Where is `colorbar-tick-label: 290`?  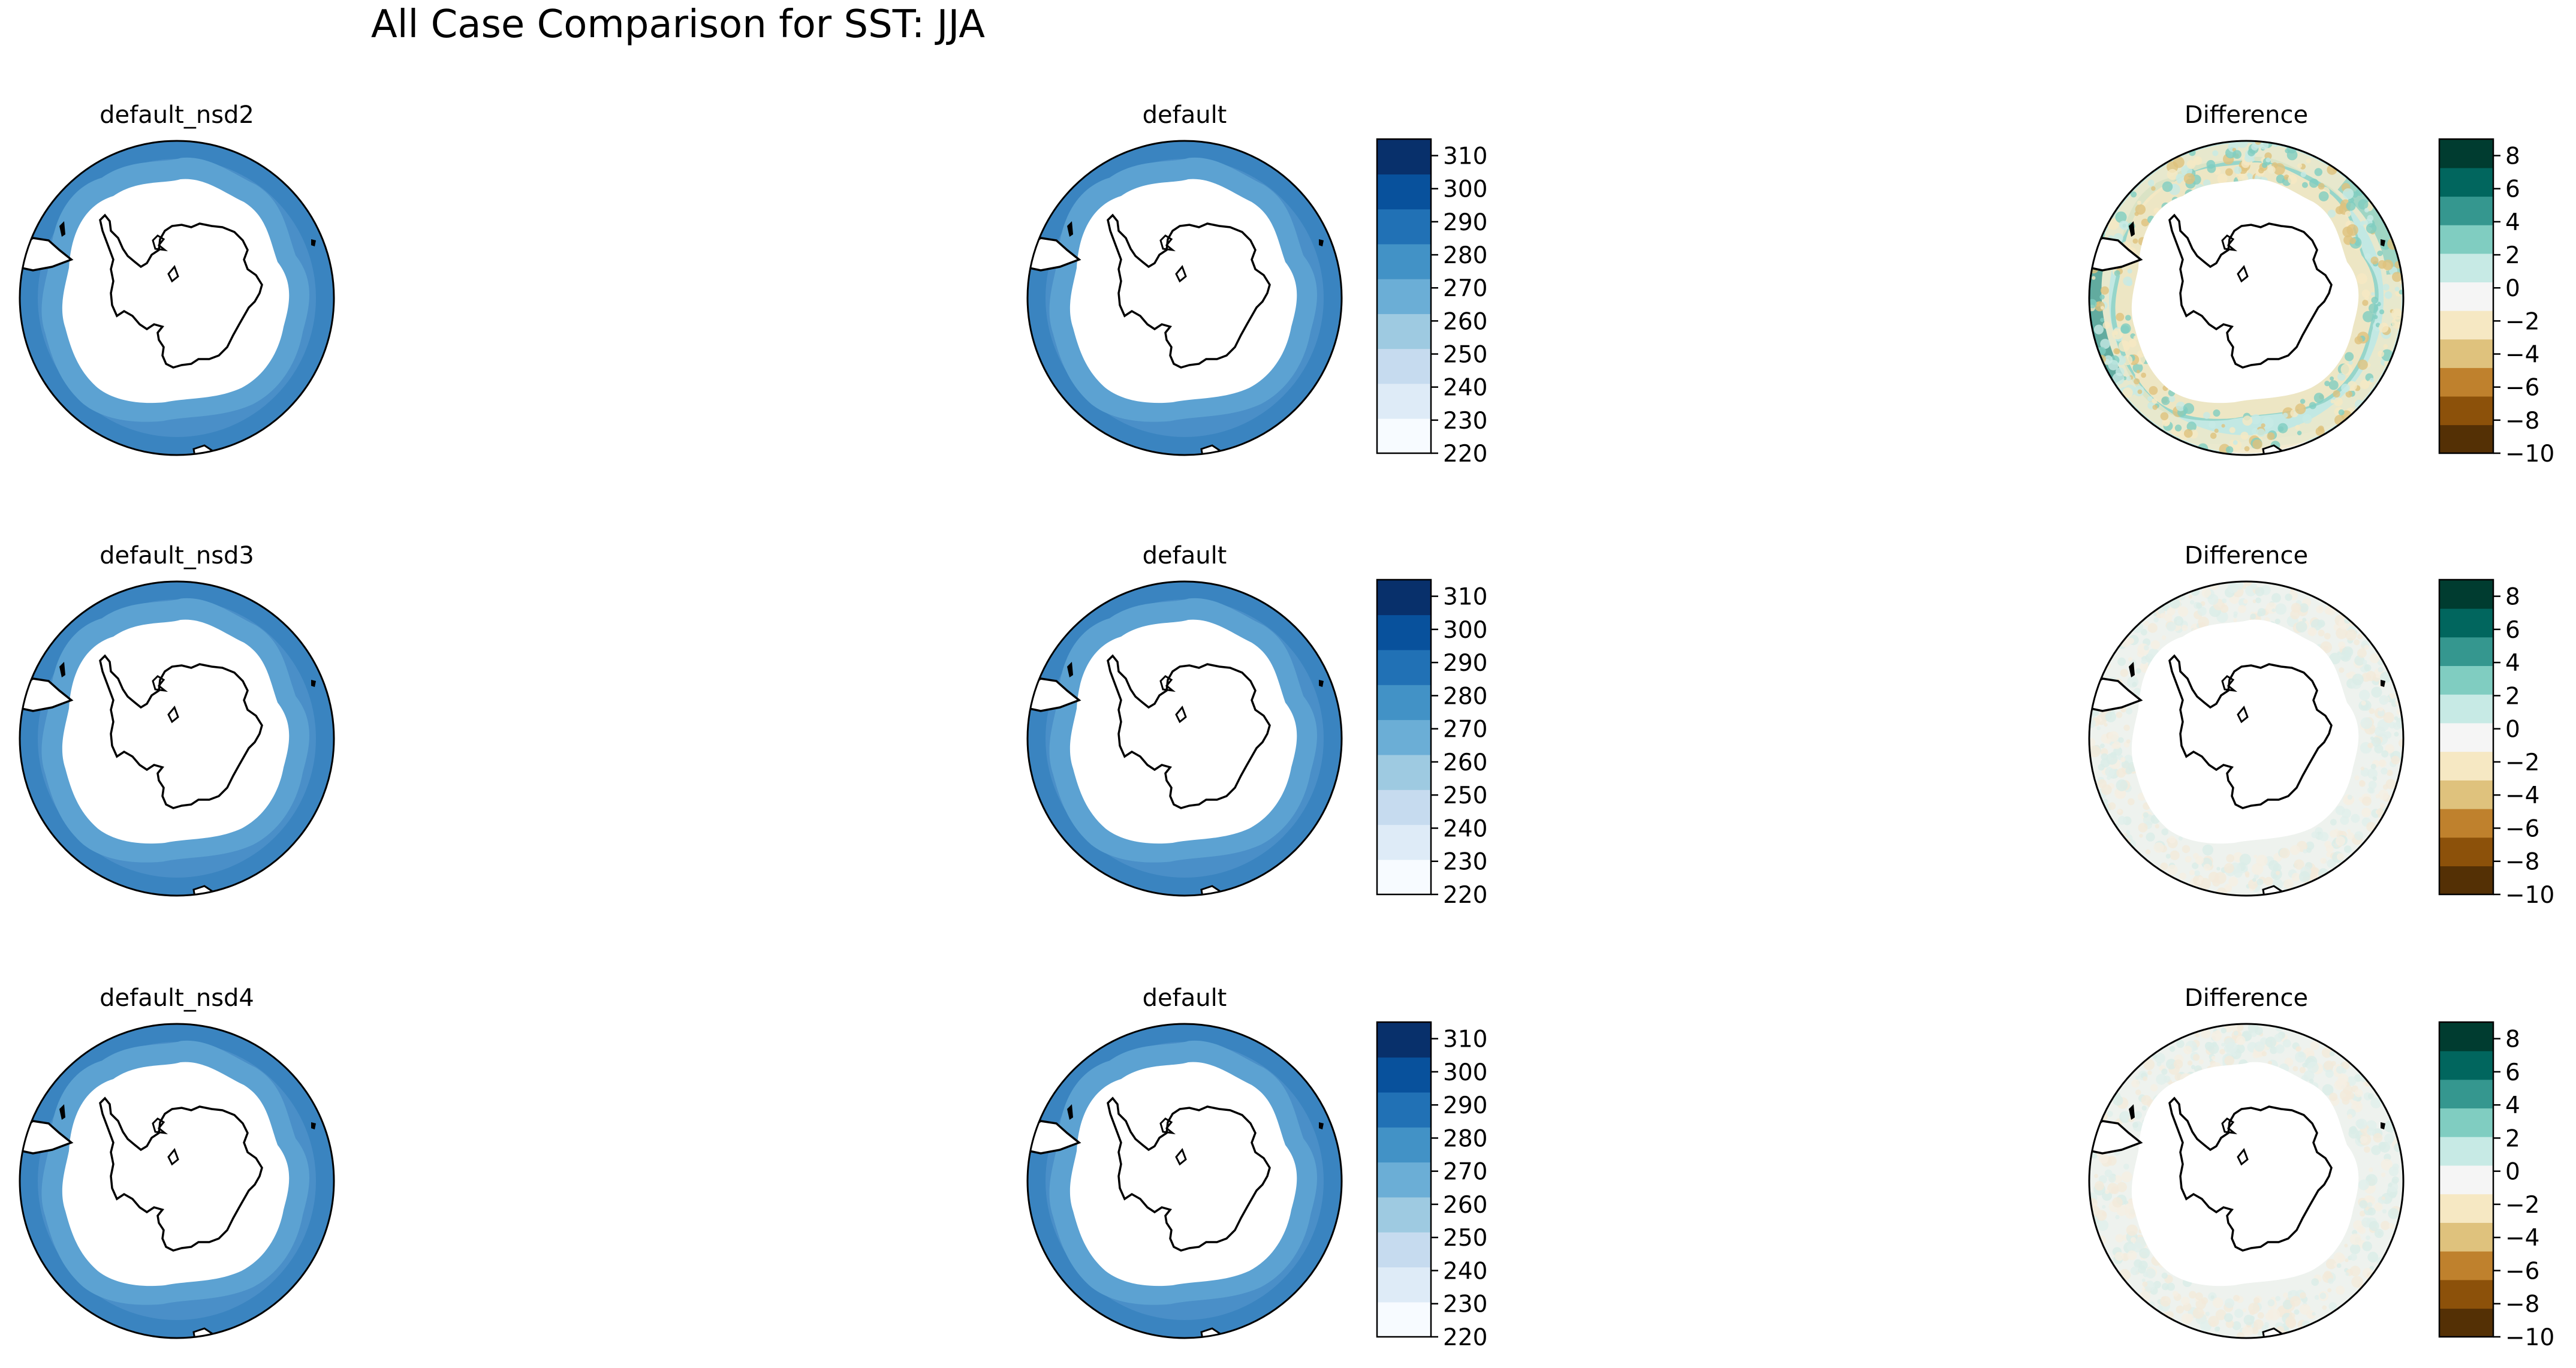
colorbar-tick-label: 290 is located at coordinates (1465, 1105).